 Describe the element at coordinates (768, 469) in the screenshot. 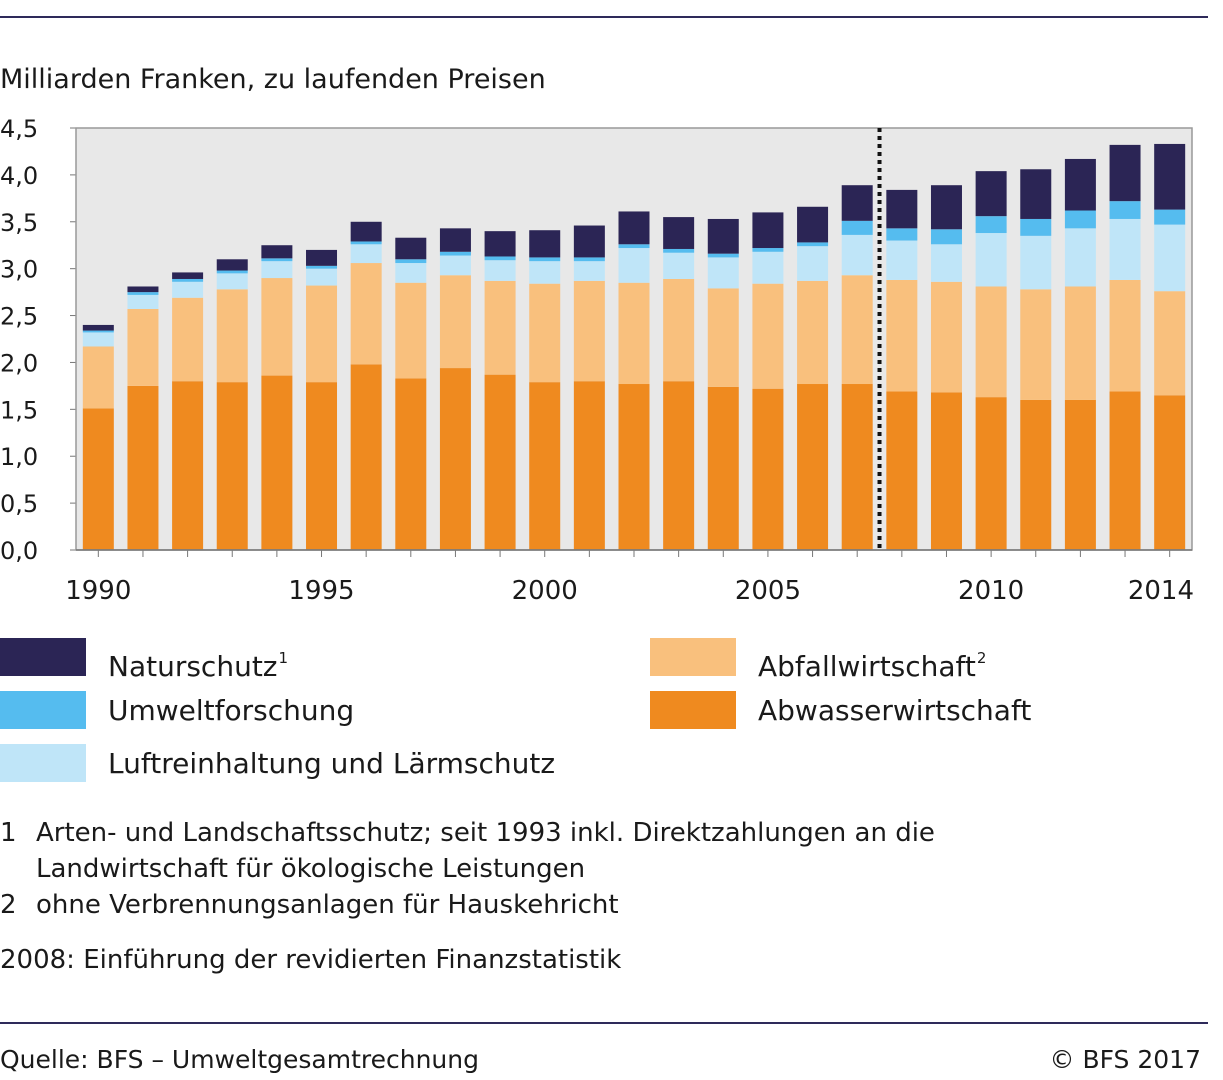

I see `bar-2005-abwasserwirtschaft` at that location.